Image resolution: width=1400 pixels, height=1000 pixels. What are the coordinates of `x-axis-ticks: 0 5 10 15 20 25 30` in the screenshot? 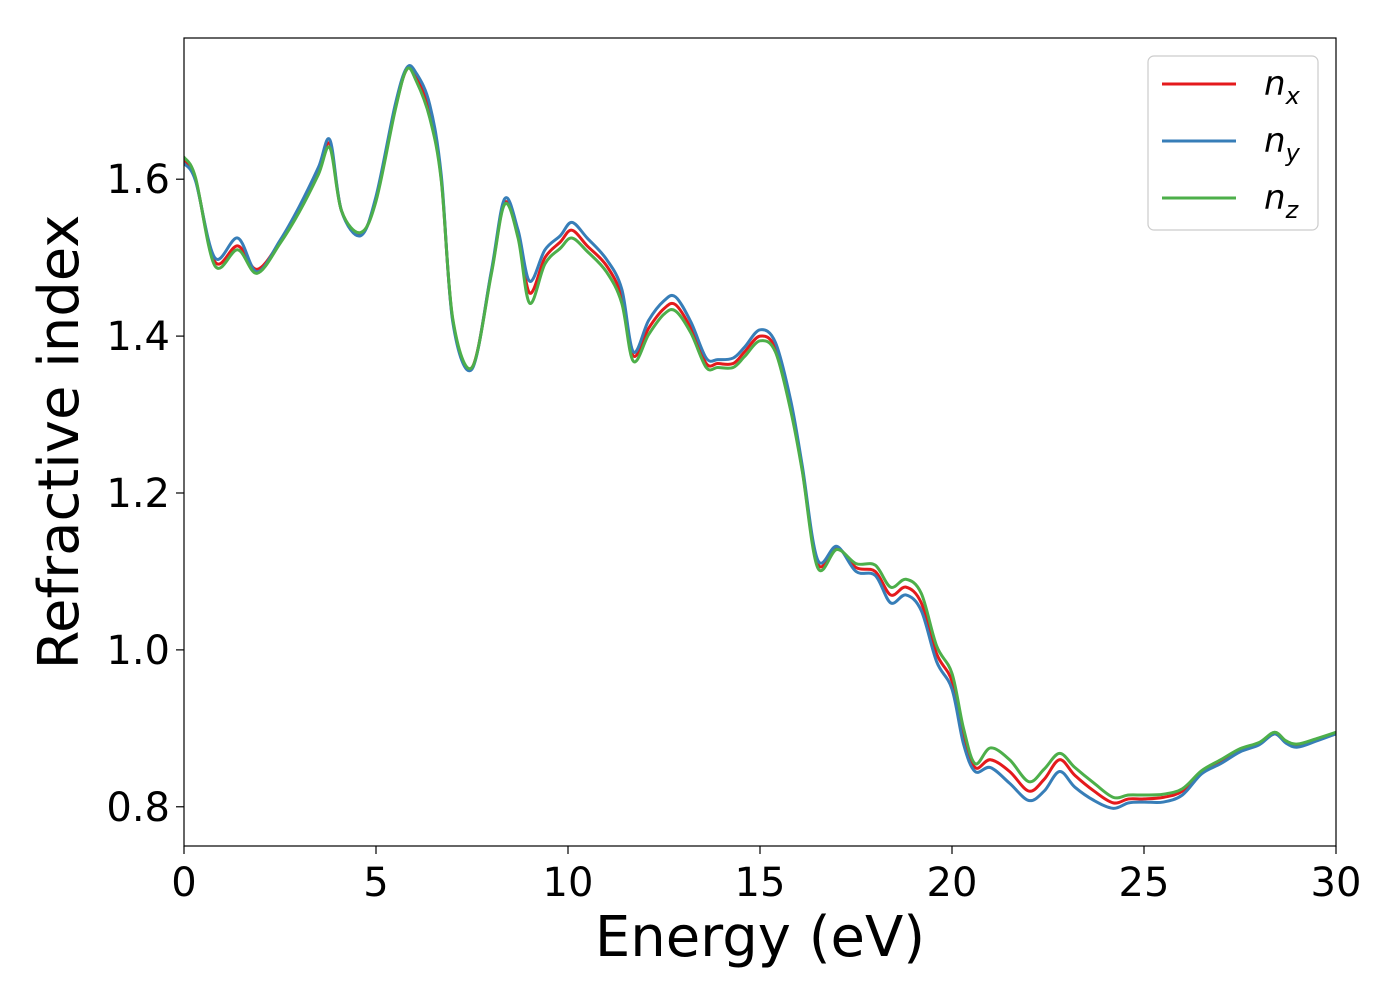 It's located at (766, 876).